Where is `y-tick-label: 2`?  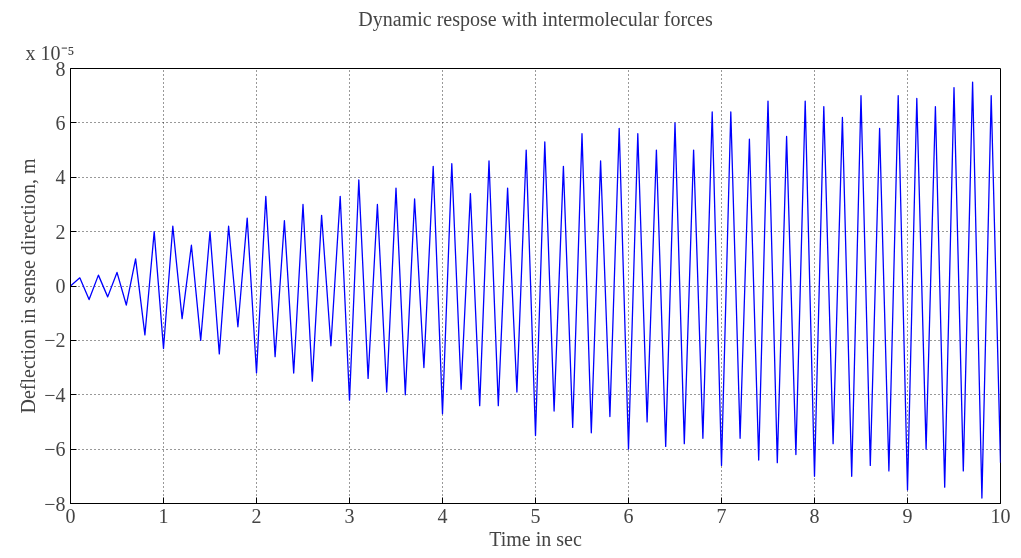 y-tick-label: 2 is located at coordinates (60, 231).